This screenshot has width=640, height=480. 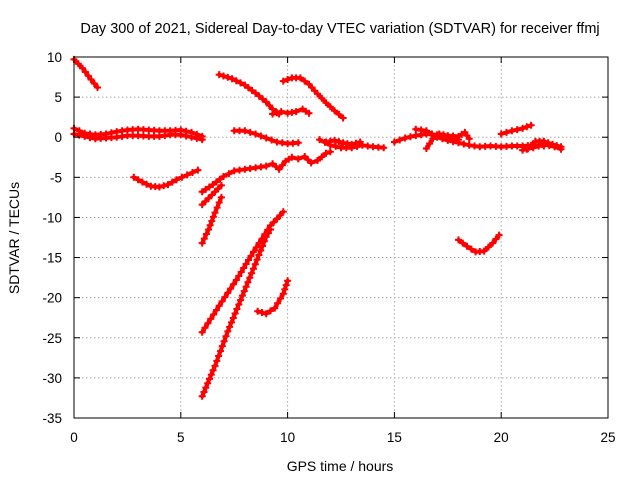 What do you see at coordinates (607, 437) in the screenshot?
I see `x-tick-label: 25` at bounding box center [607, 437].